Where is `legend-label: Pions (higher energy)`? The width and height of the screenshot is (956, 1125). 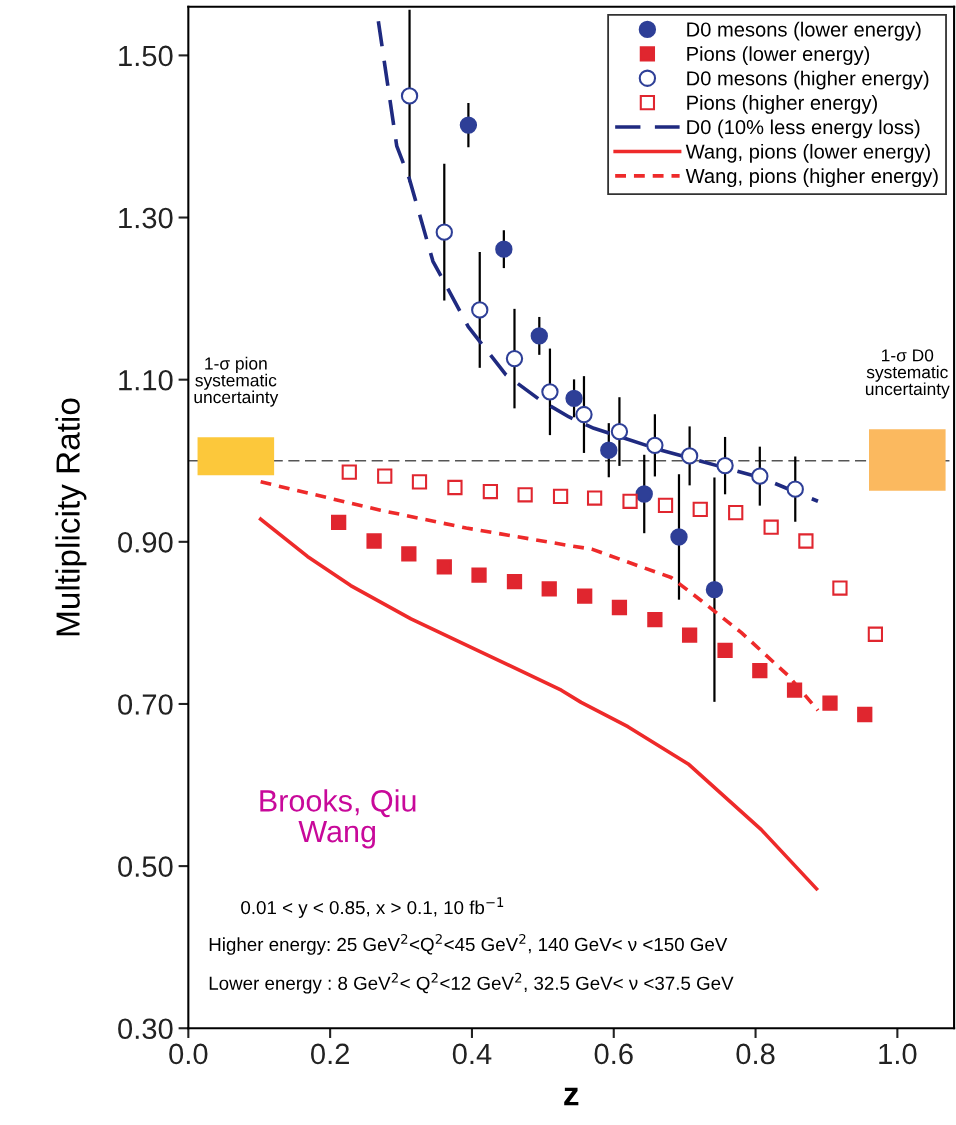
legend-label: Pions (higher energy) is located at coordinates (782, 104).